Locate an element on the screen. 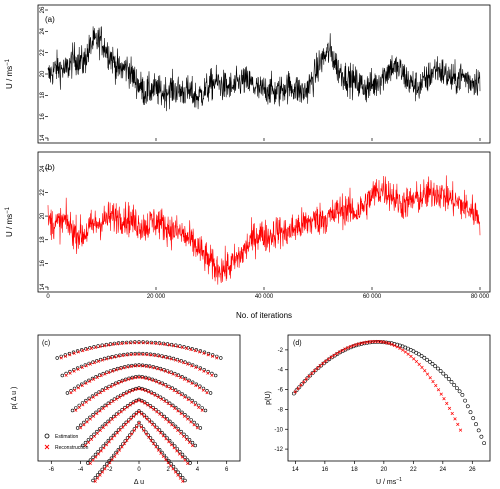 This screenshot has height=489, width=500. panel-a-ylabel: U / ms−1 is located at coordinates (9, 73).